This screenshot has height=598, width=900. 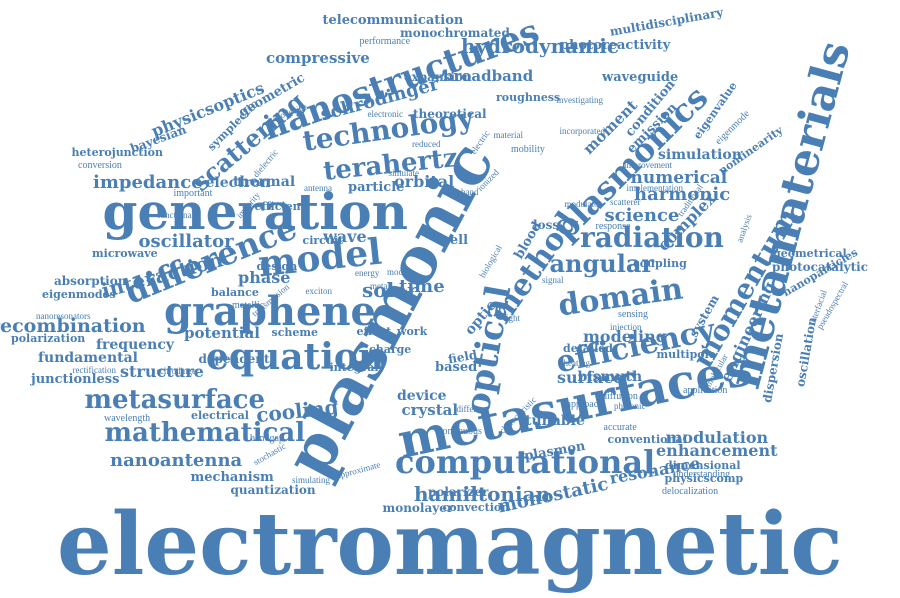 I want to click on cloud-word-thermal: thermal, so click(x=264, y=182).